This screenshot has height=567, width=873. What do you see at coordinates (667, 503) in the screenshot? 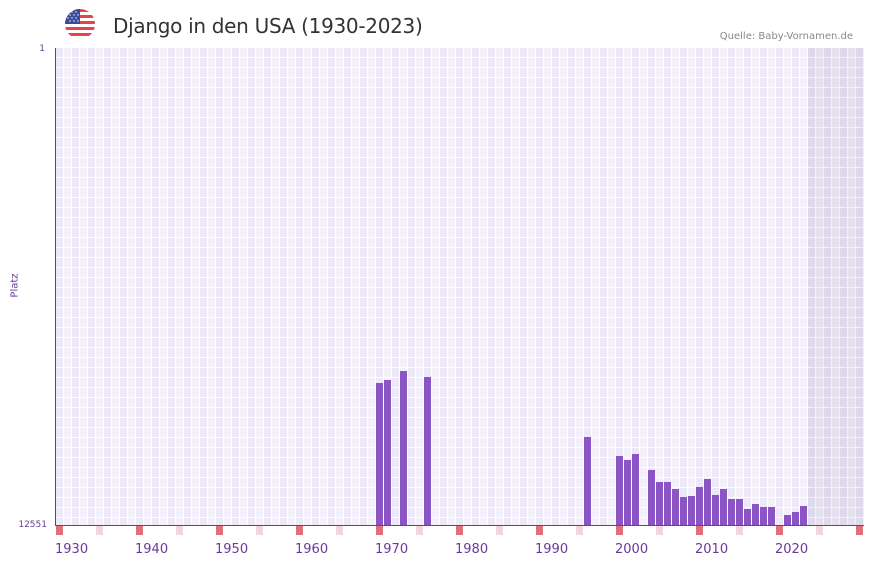
I see `bar-2006` at bounding box center [667, 503].